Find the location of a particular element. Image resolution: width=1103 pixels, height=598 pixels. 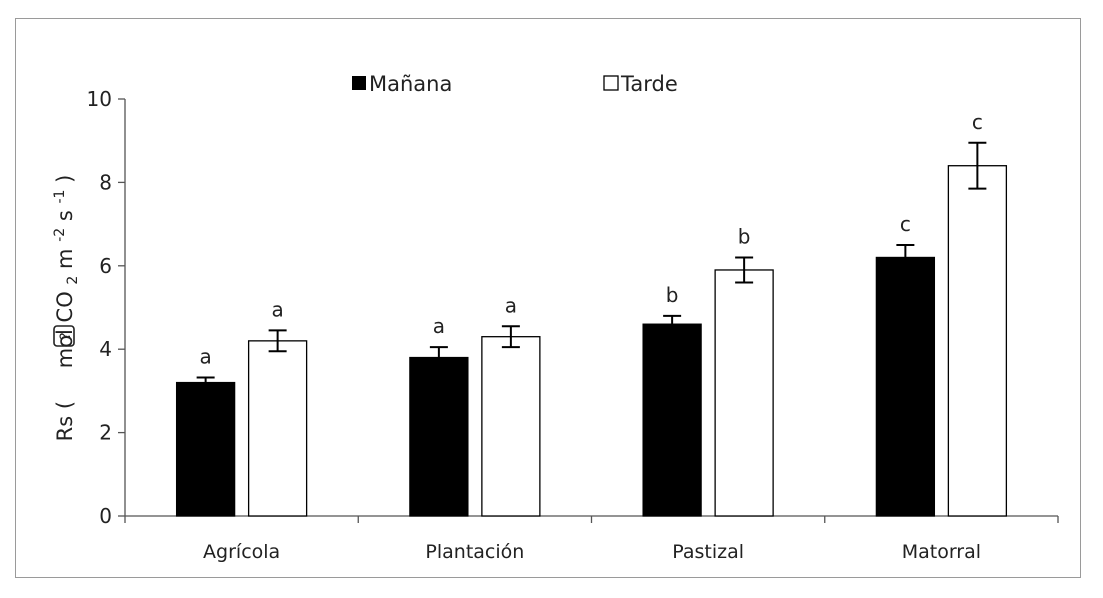

missing-glyph: ? is located at coordinates (66, 335).